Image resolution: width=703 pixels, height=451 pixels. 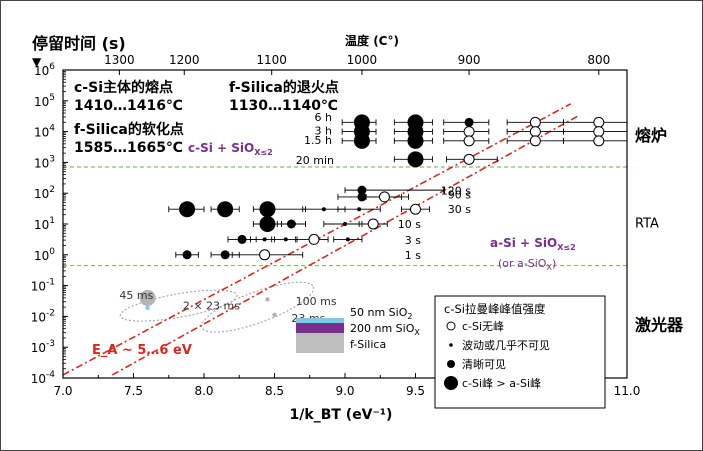 What do you see at coordinates (651, 135) in the screenshot?
I see `region-label-0: 熔炉` at bounding box center [651, 135].